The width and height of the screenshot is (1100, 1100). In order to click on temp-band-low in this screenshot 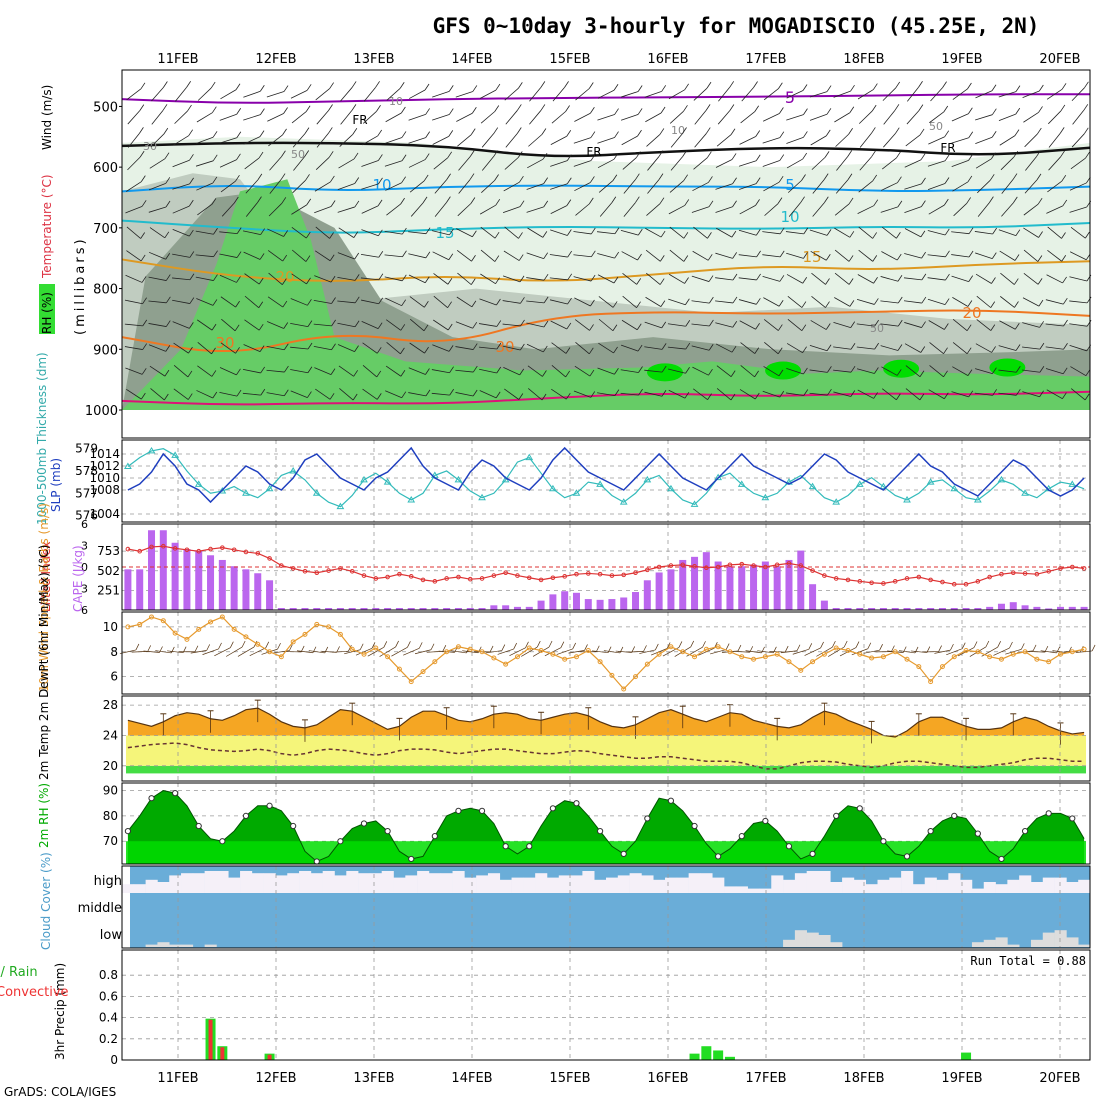, I will do `click(606, 769)`.